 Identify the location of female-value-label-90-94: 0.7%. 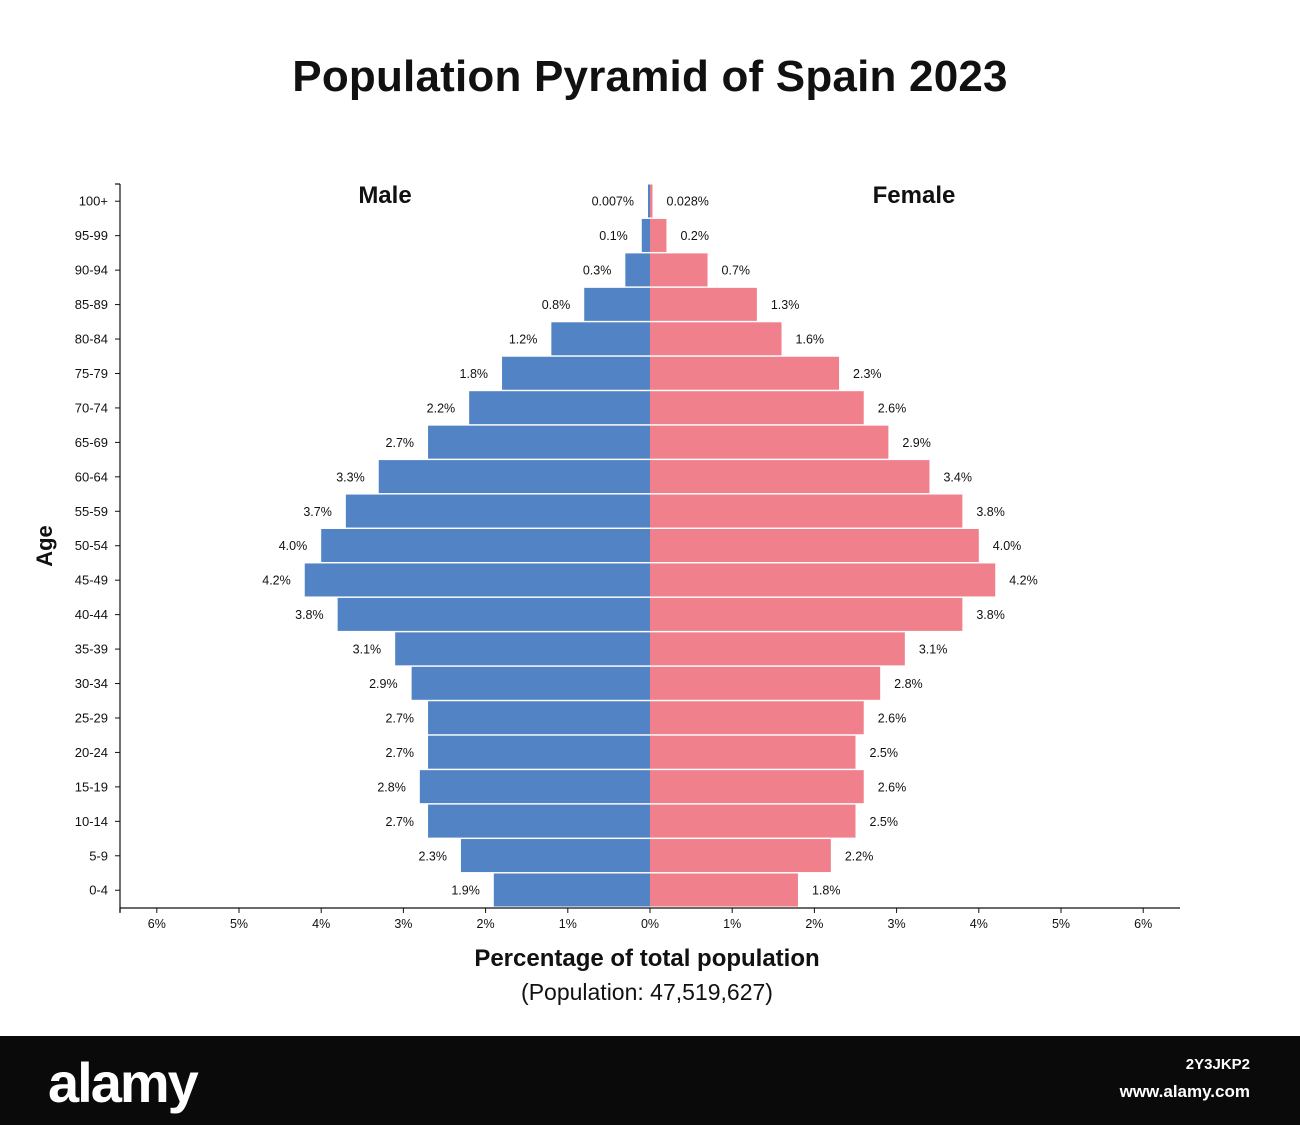
(736, 271).